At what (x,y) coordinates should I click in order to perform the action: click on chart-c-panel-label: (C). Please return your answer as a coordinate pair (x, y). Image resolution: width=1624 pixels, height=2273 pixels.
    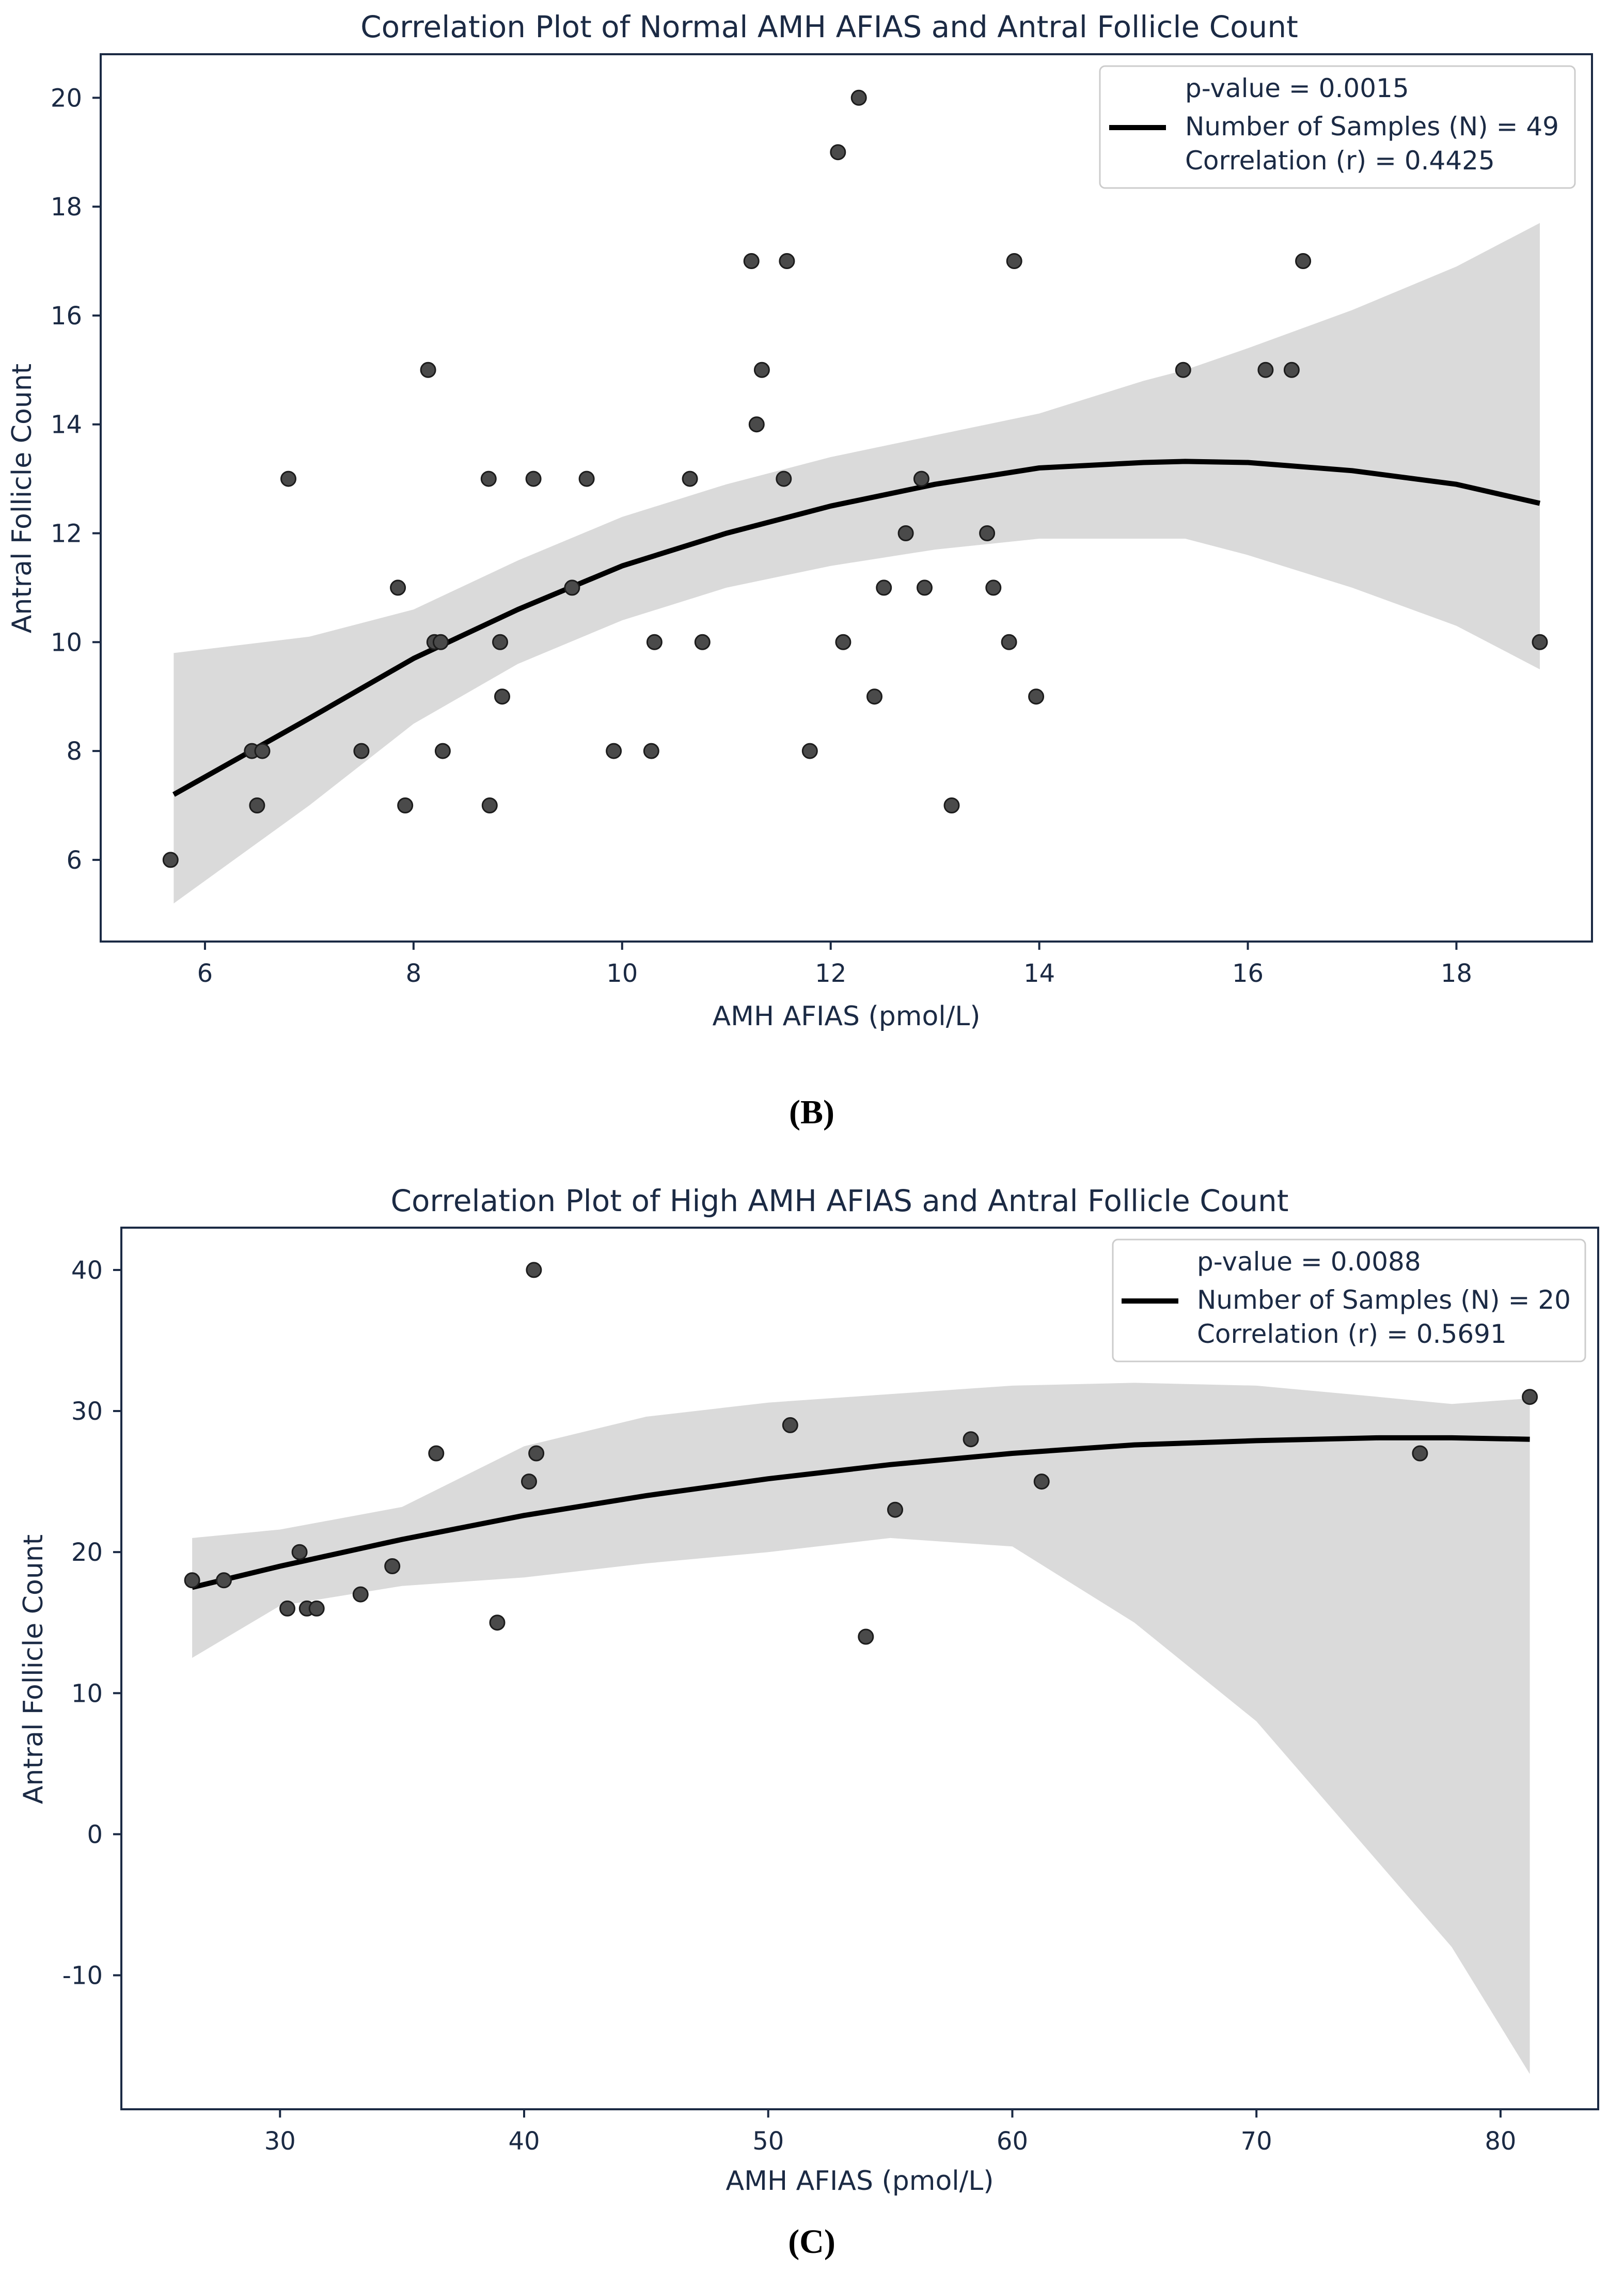
    Looking at the image, I should click on (811, 2242).